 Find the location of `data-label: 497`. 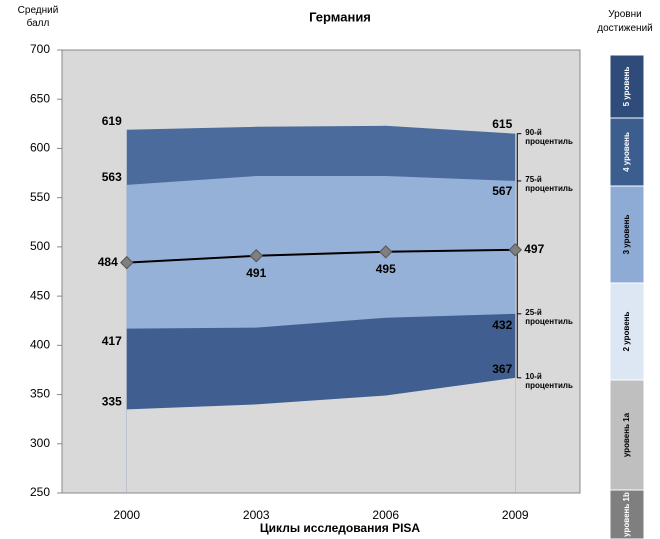

data-label: 497 is located at coordinates (534, 249).